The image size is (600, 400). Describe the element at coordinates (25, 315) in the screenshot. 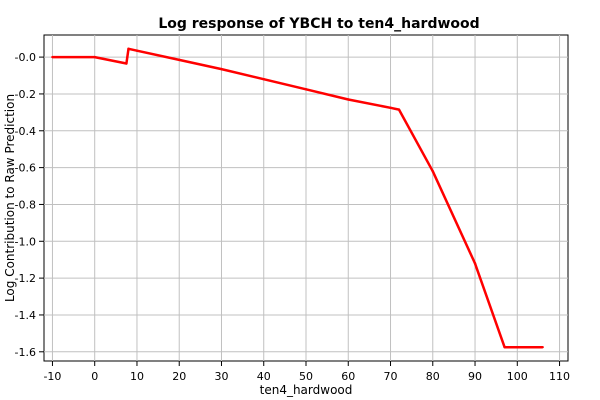

I see `y-tick-label: -1.4` at that location.